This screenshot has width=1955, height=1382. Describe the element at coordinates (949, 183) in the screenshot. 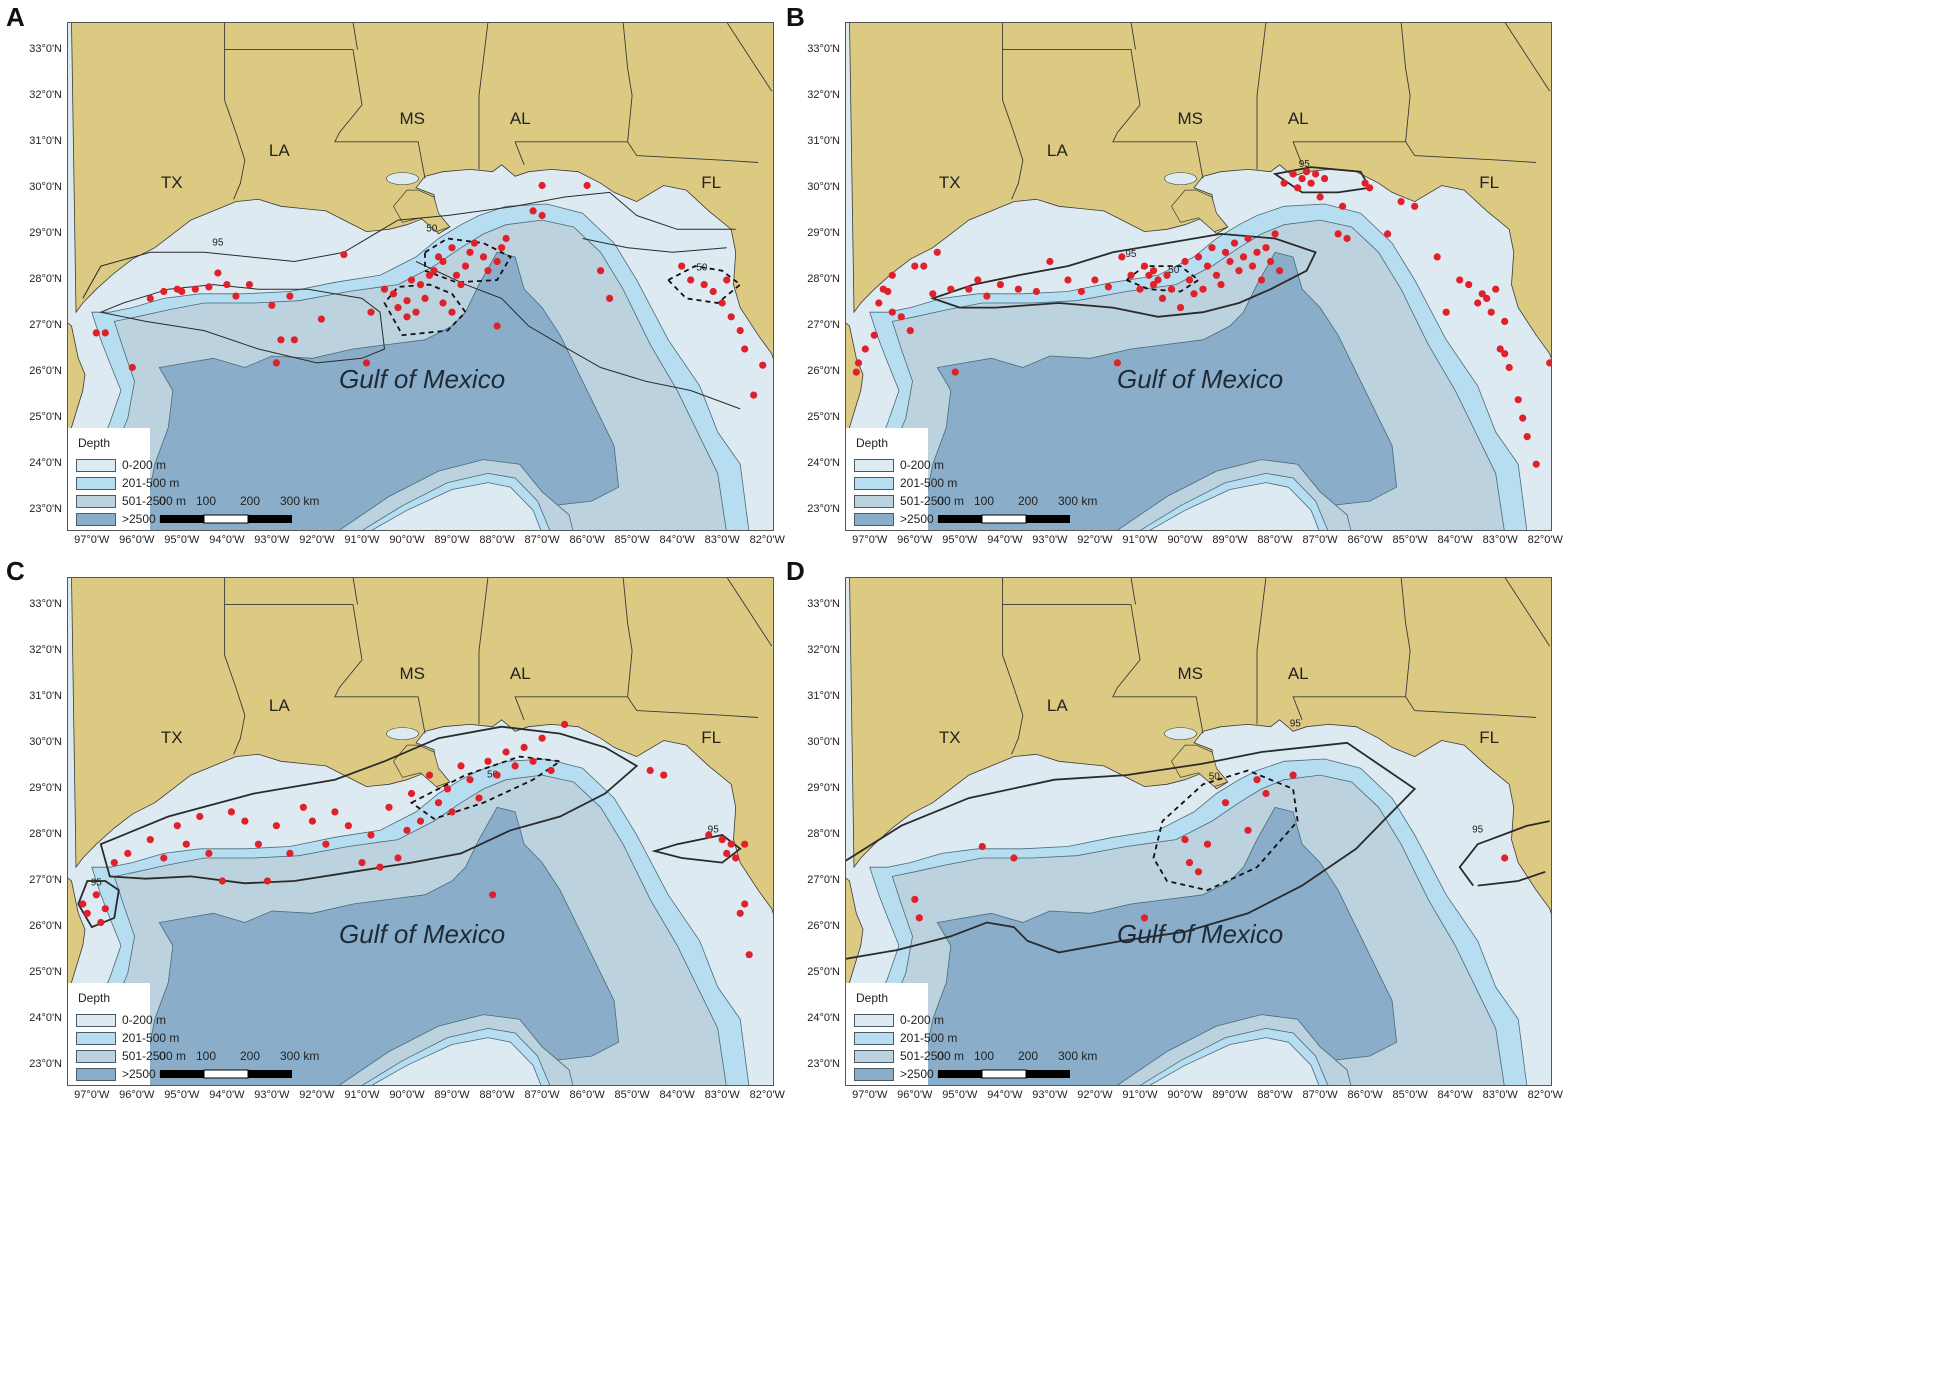

I see `state-label: TX` at that location.